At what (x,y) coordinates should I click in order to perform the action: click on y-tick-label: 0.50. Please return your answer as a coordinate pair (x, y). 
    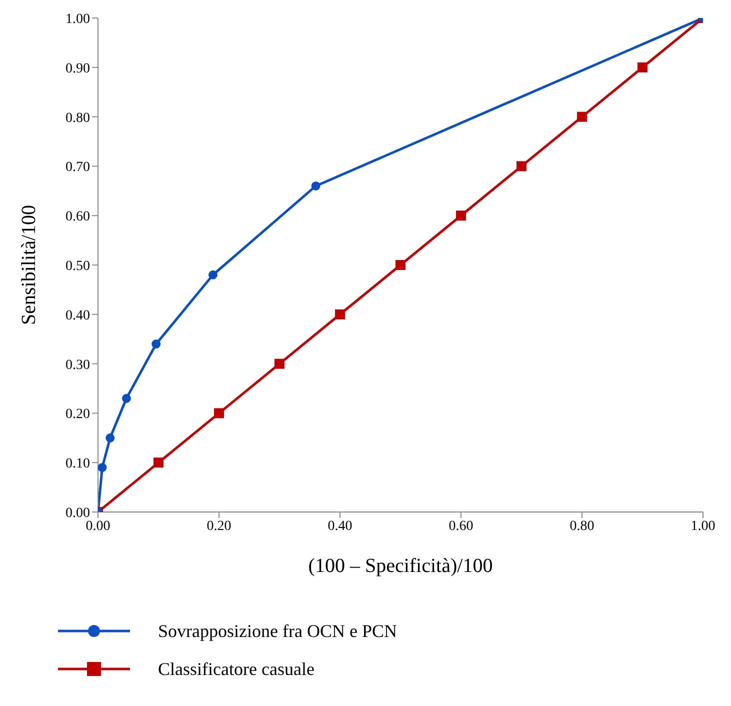
    Looking at the image, I should click on (78, 266).